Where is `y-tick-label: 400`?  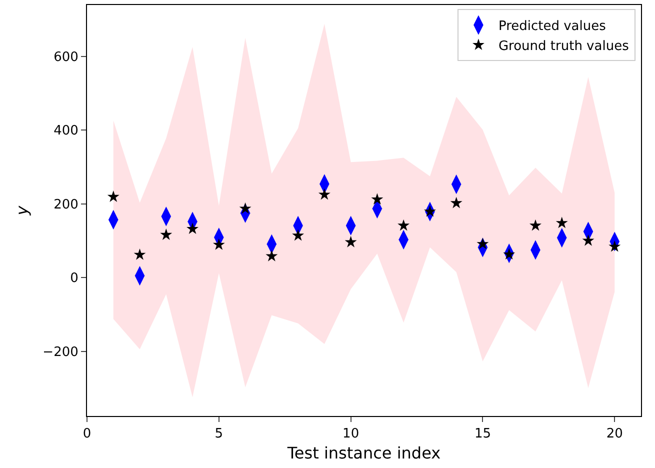 y-tick-label: 400 is located at coordinates (66, 131).